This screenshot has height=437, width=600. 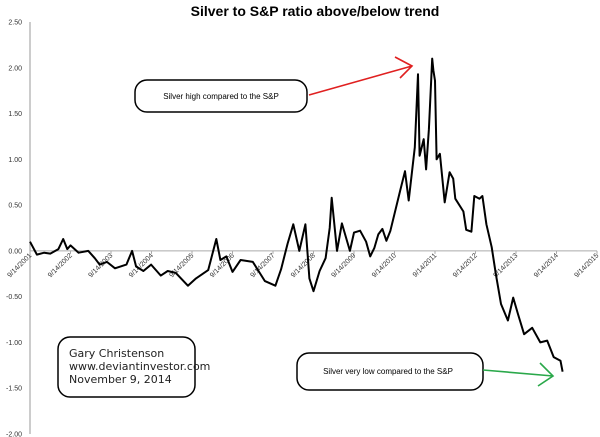 What do you see at coordinates (60, 265) in the screenshot?
I see `x-tick-label: 9/14/2002` at bounding box center [60, 265].